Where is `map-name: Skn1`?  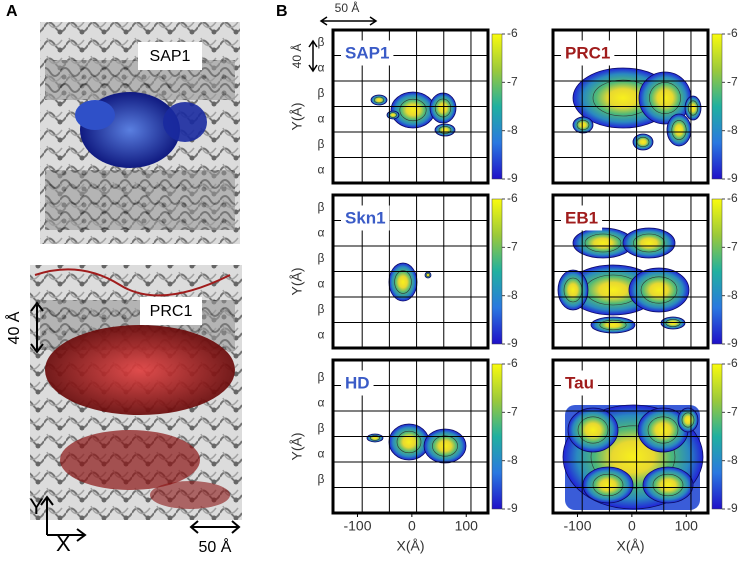
map-name: Skn1 is located at coordinates (365, 217).